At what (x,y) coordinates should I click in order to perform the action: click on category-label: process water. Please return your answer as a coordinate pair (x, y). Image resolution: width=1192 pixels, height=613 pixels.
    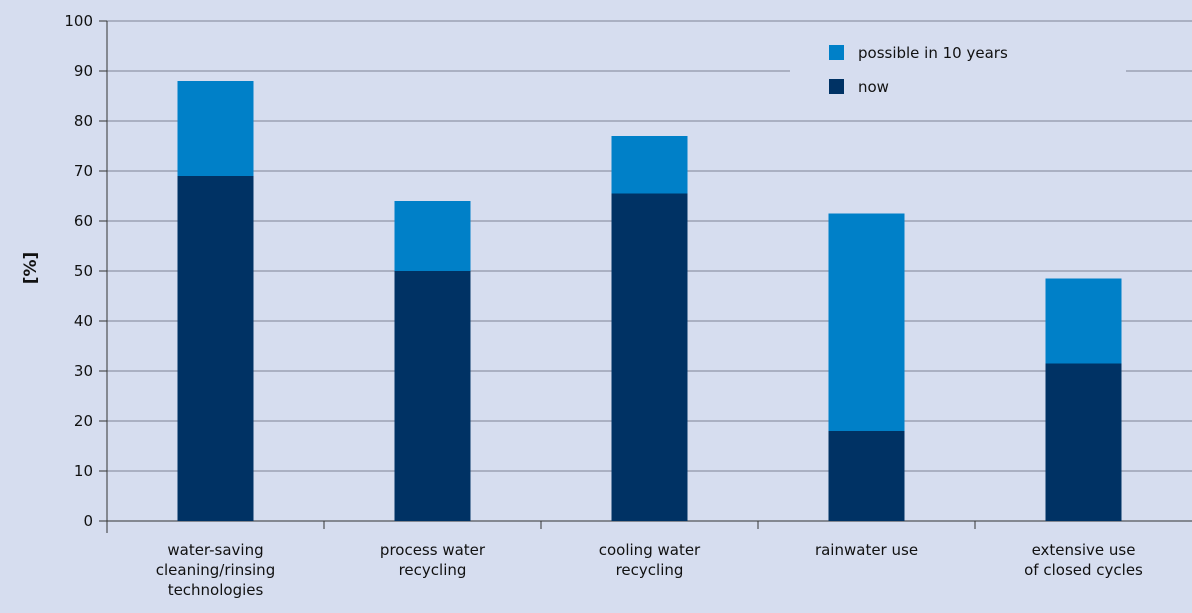
    Looking at the image, I should click on (433, 550).